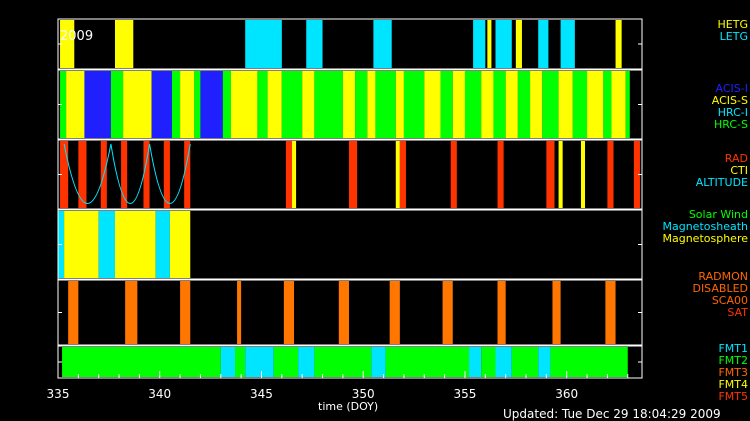 This screenshot has height=421, width=750. Describe the element at coordinates (721, 182) in the screenshot. I see `legend-entry-radiation-2: ALTITUDE` at that location.